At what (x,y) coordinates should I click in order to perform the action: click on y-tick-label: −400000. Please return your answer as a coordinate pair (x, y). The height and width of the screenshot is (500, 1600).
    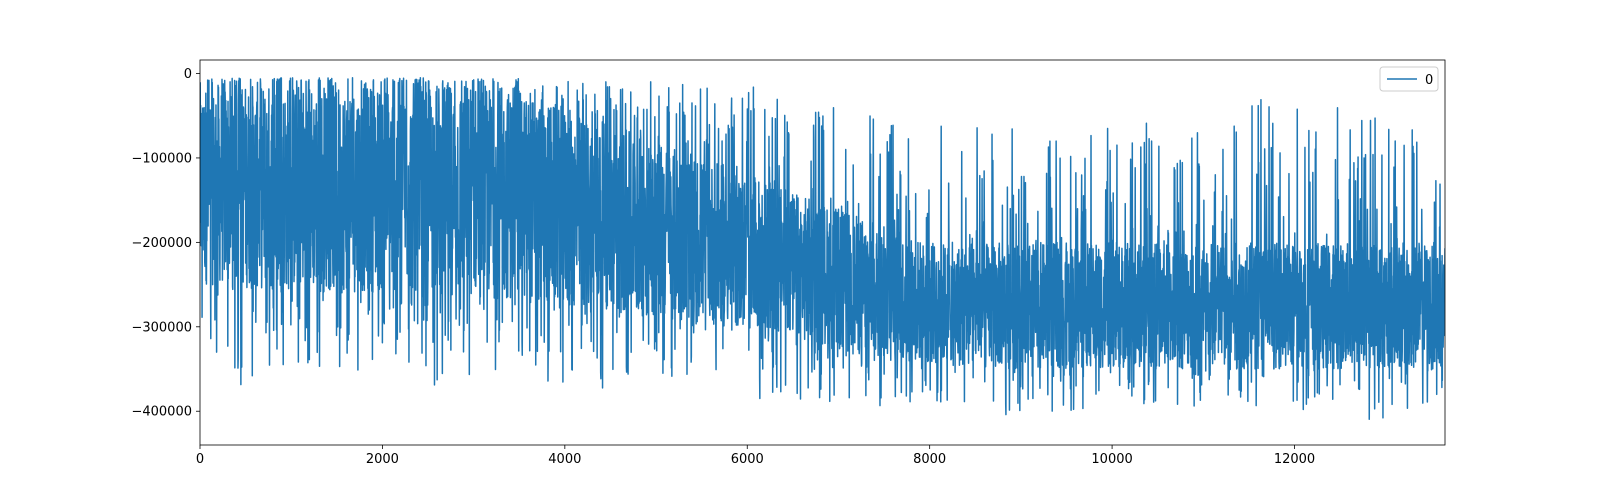
    Looking at the image, I should click on (161, 412).